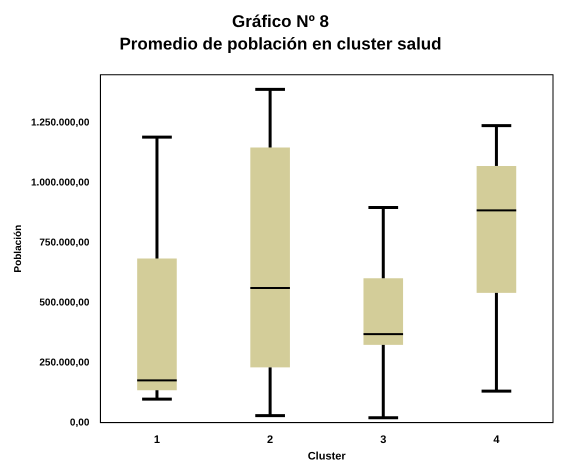 The width and height of the screenshot is (571, 473). I want to click on x-tick-label: 2, so click(270, 440).